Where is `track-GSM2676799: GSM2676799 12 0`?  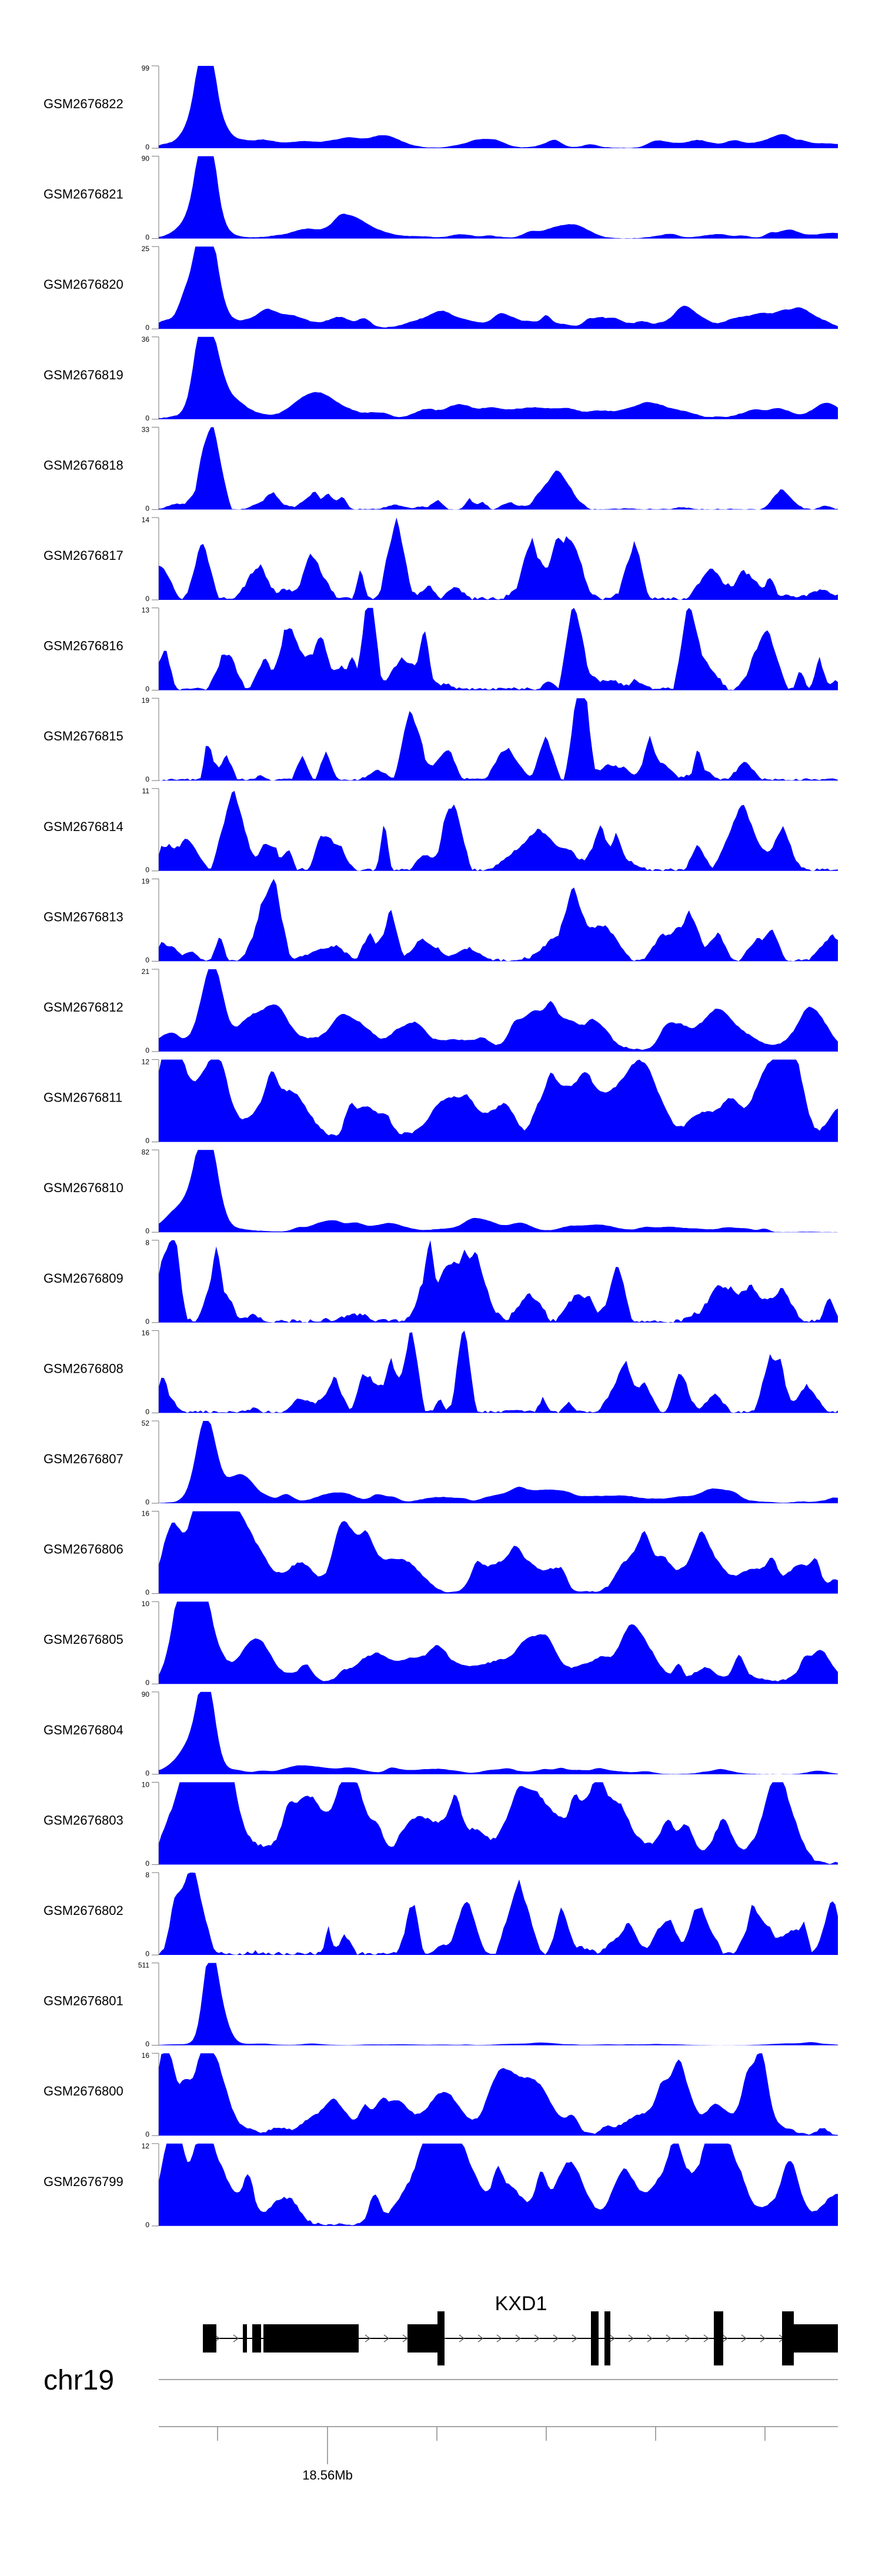 track-GSM2676799: GSM2676799 12 0 is located at coordinates (441, 2185).